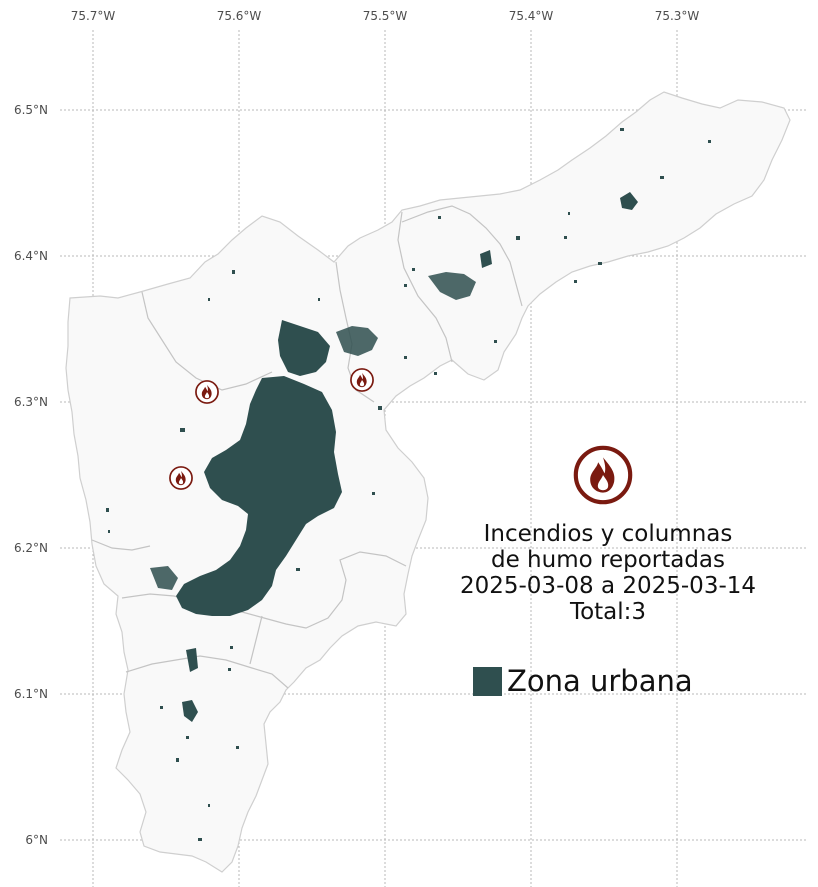 Image resolution: width=818 pixels, height=887 pixels. Describe the element at coordinates (677, 16) in the screenshot. I see `x-tick-label: 75.3°W` at that location.